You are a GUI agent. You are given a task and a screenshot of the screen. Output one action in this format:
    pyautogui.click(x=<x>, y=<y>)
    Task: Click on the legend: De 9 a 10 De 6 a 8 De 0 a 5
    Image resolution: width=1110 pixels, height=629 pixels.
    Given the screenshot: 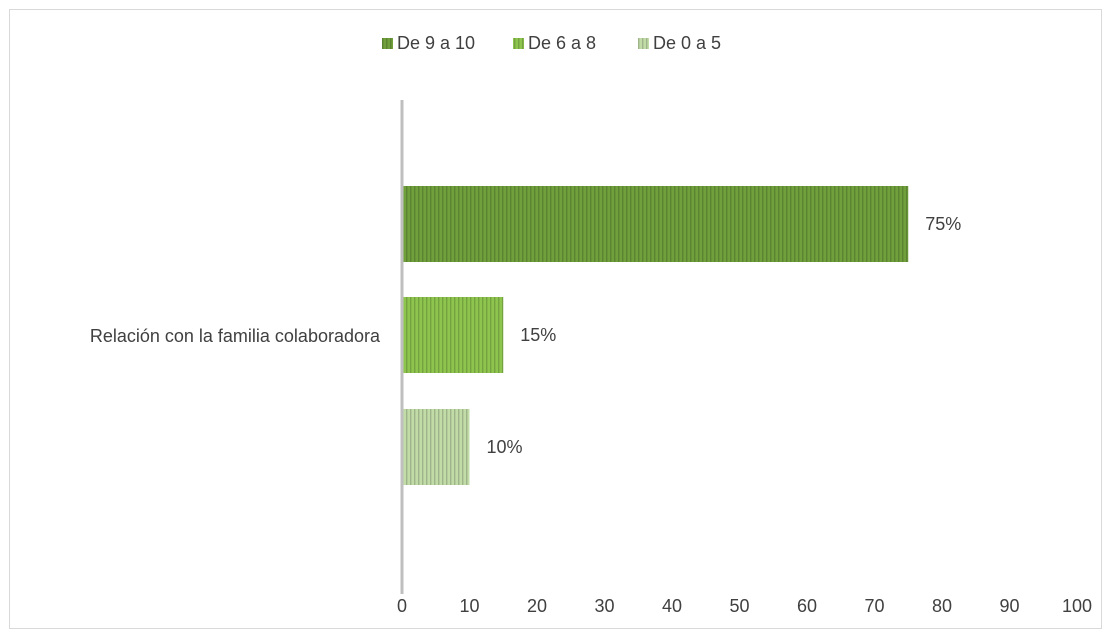 What is the action you would take?
    pyautogui.click(x=551, y=43)
    